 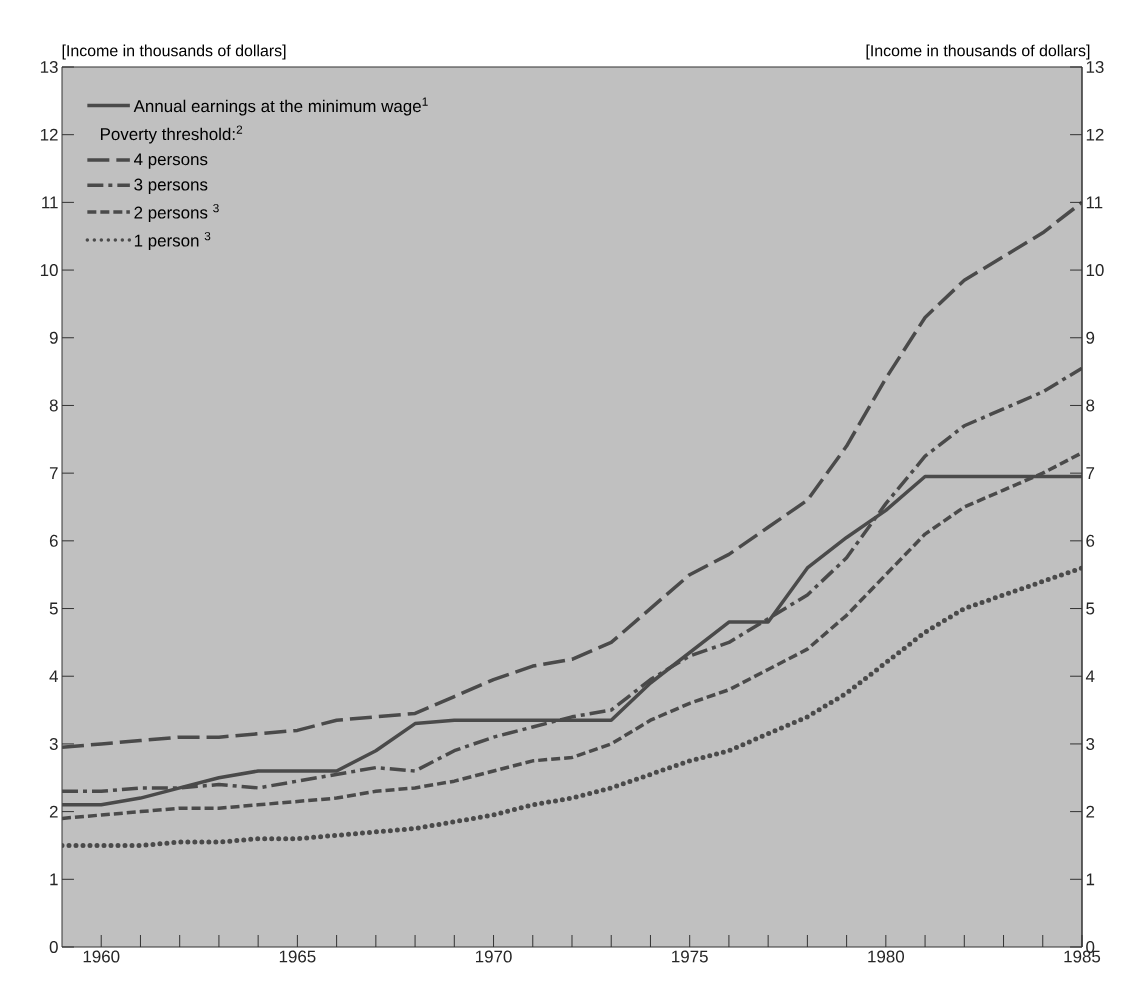 I want to click on legend-label: Annual earnings at the minimum wage$^{1}$, so click(x=280, y=106).